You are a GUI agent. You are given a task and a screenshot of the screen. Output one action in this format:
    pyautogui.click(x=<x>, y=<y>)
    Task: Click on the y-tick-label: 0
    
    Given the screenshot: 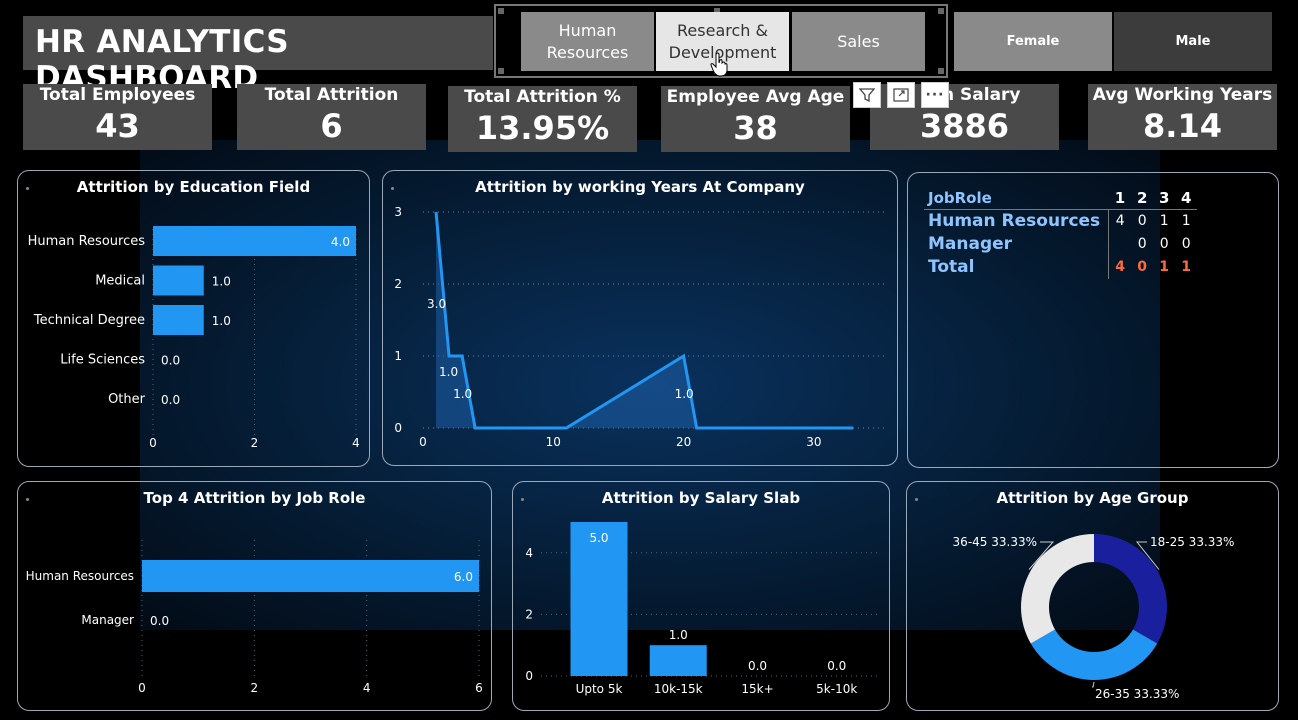 What is the action you would take?
    pyautogui.click(x=529, y=676)
    